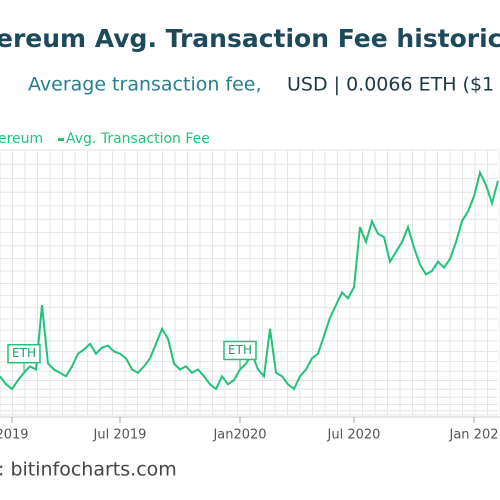  What do you see at coordinates (21, 139) in the screenshot?
I see `legend-label: ereum` at bounding box center [21, 139].